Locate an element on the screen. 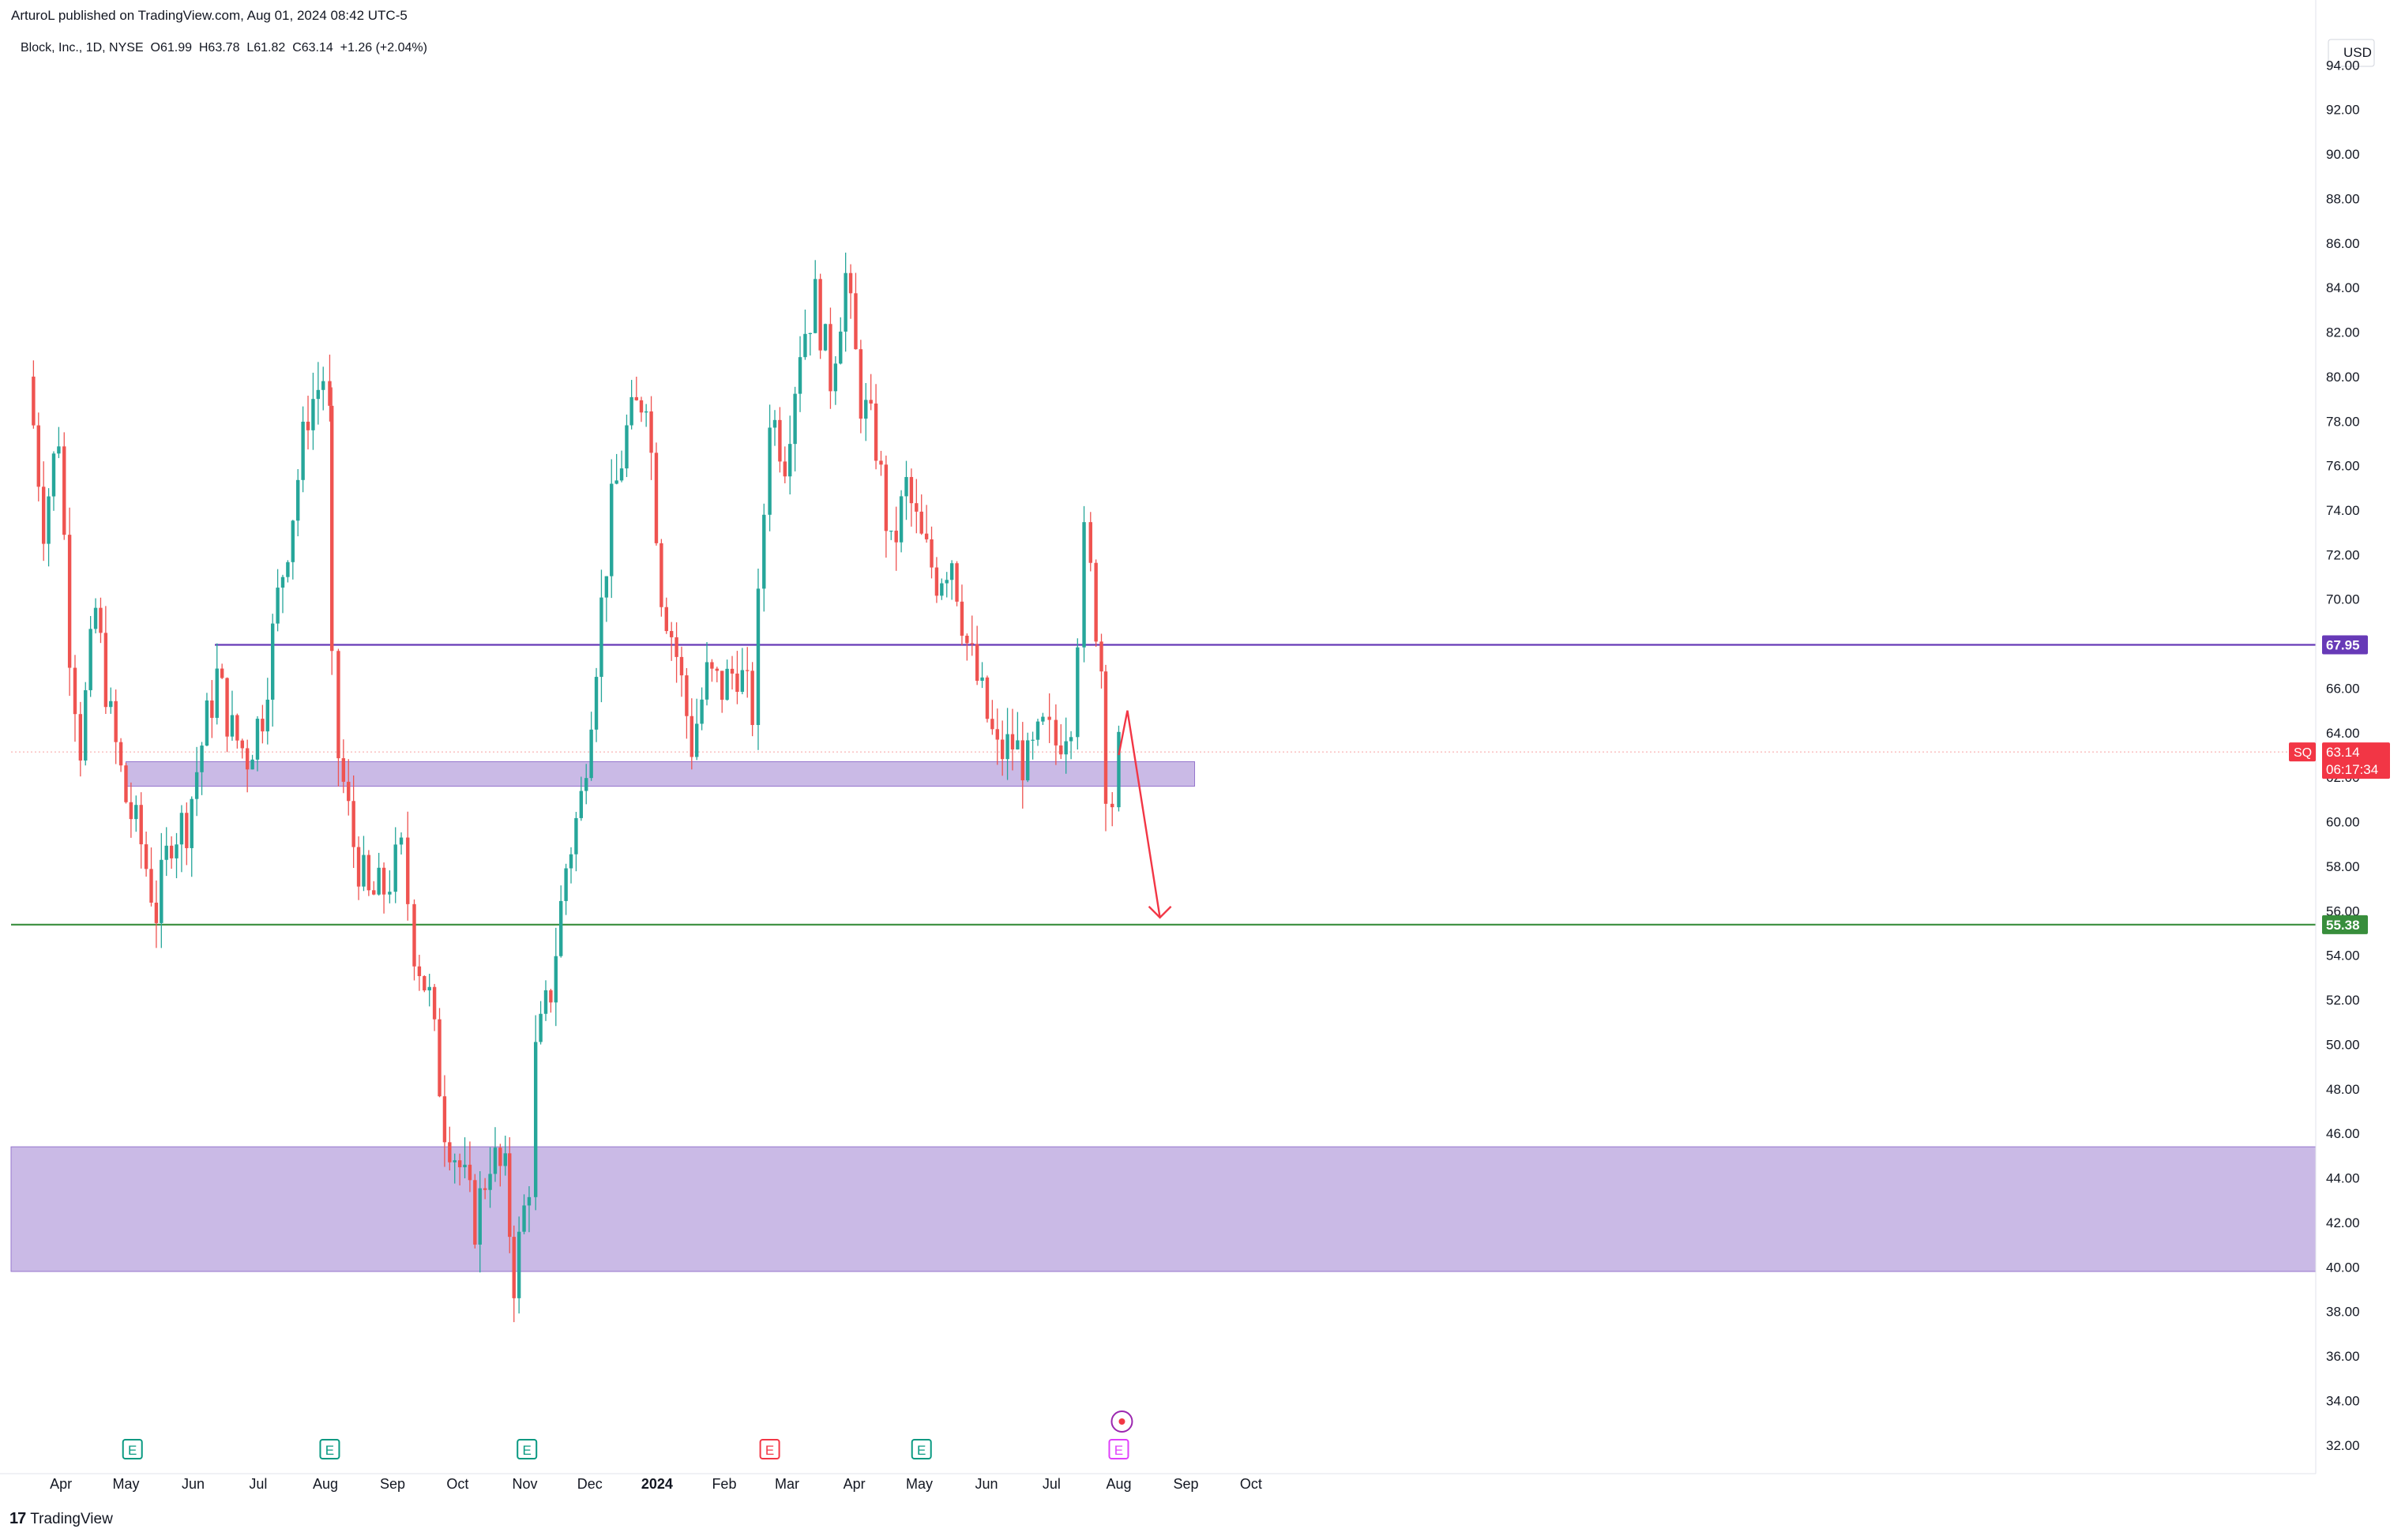 The image size is (2405, 1540). y-tick-label: 34.00 is located at coordinates (2343, 1400).